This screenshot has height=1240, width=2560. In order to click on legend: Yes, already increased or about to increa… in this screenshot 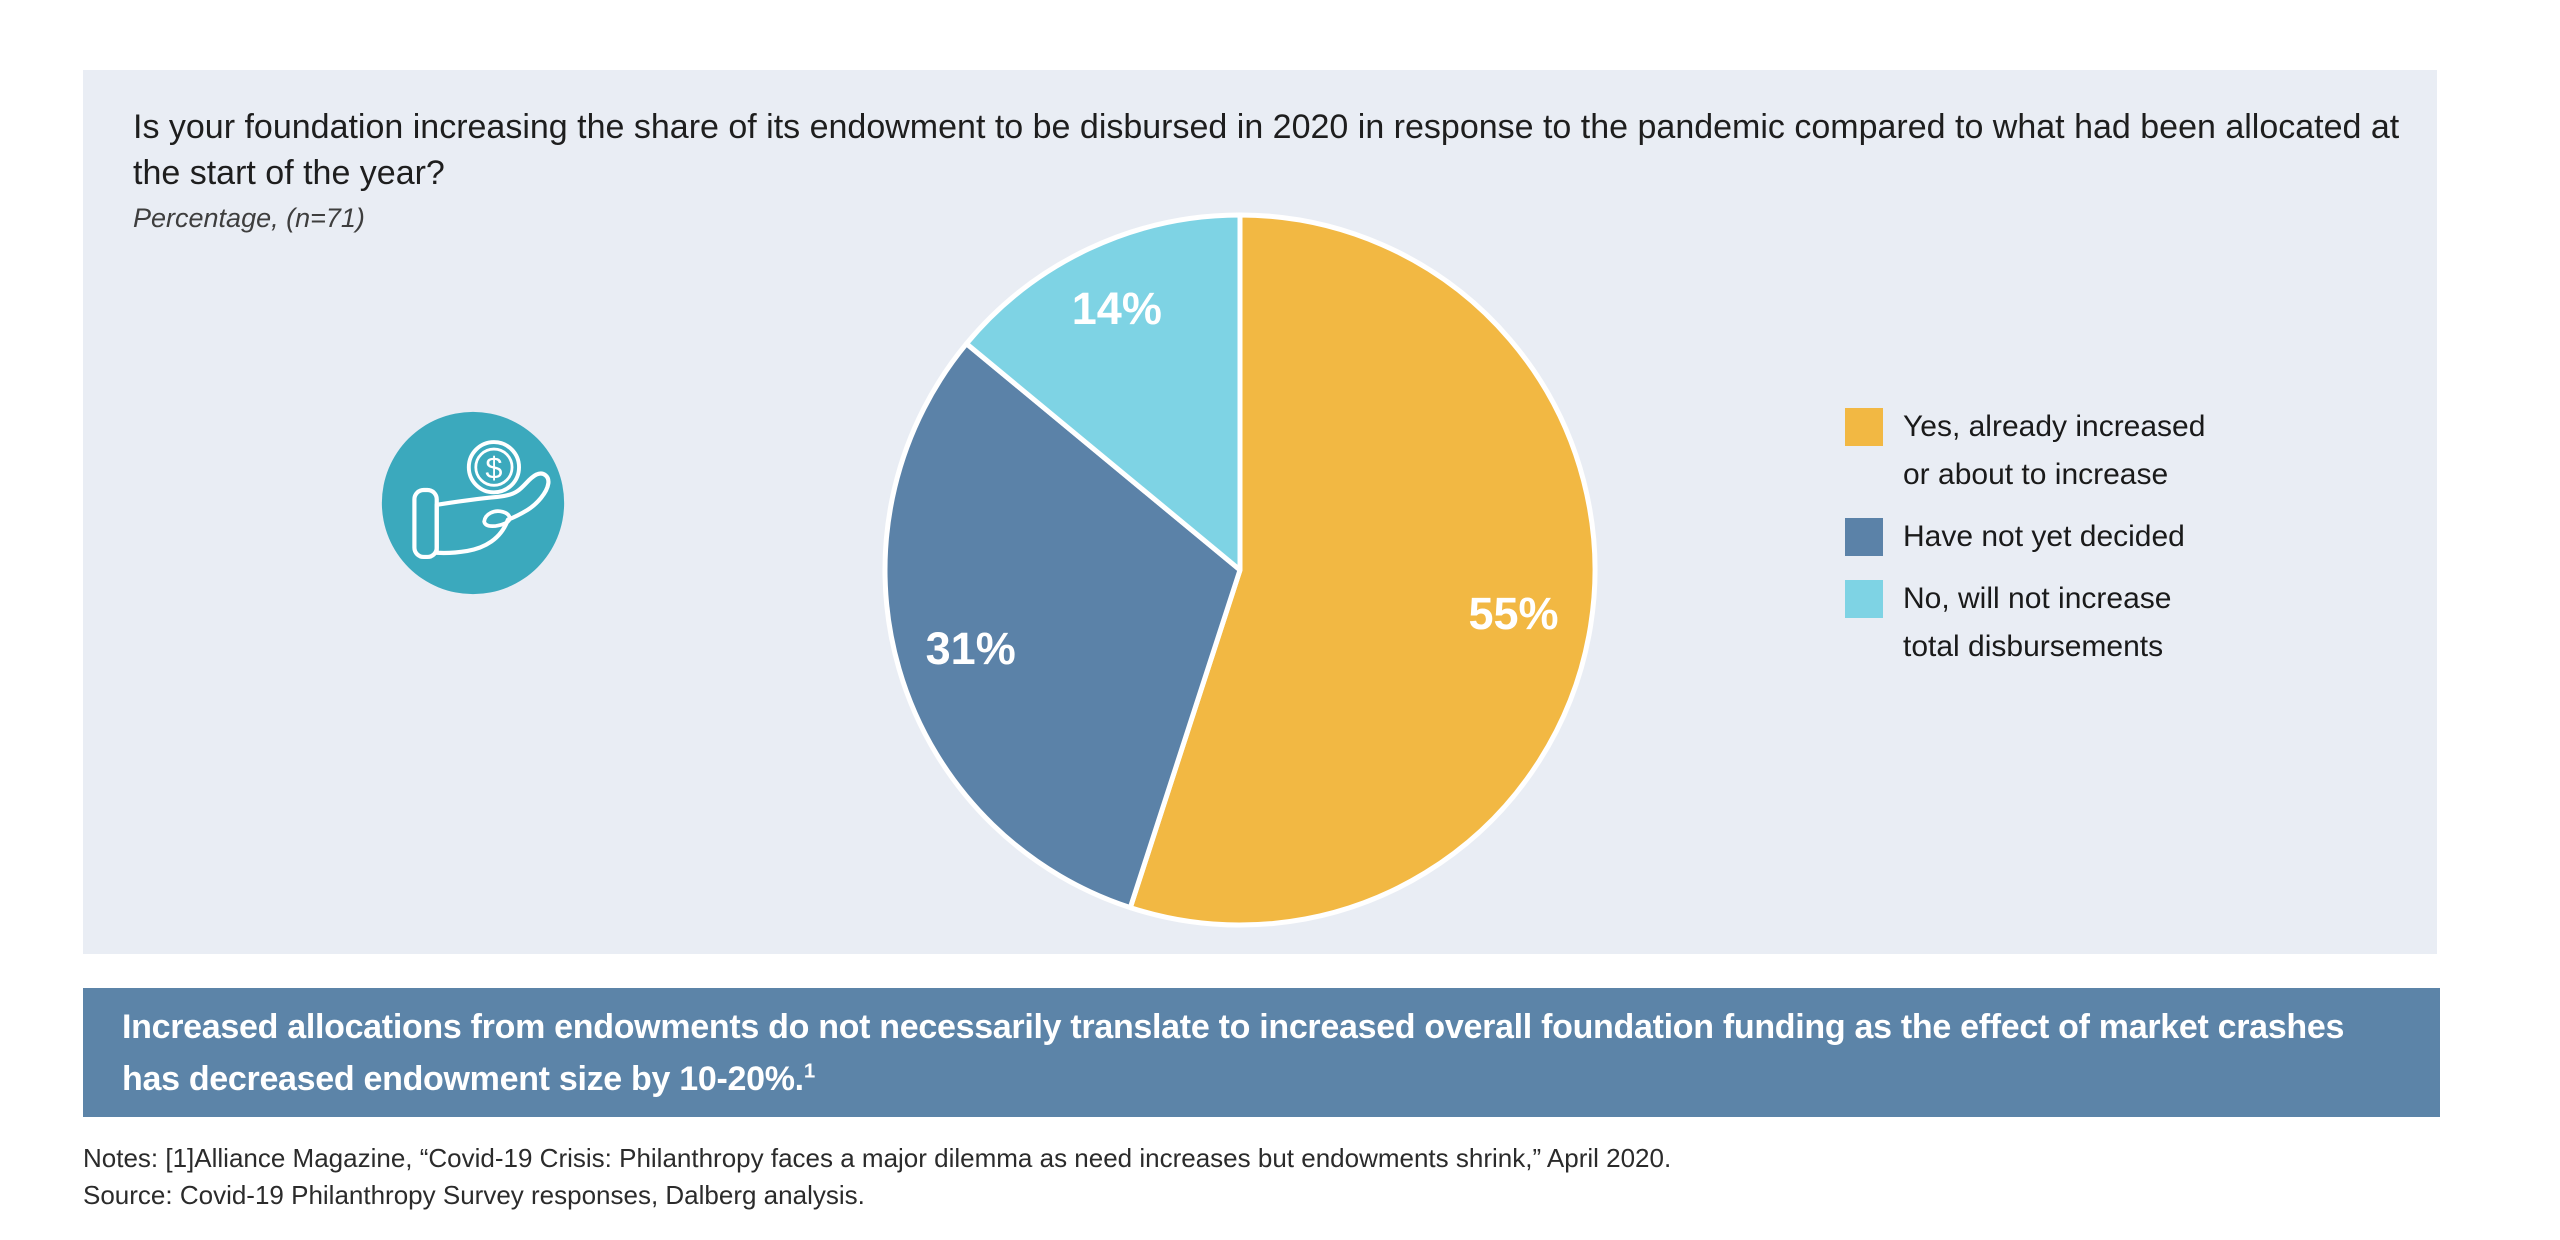, I will do `click(2025, 537)`.